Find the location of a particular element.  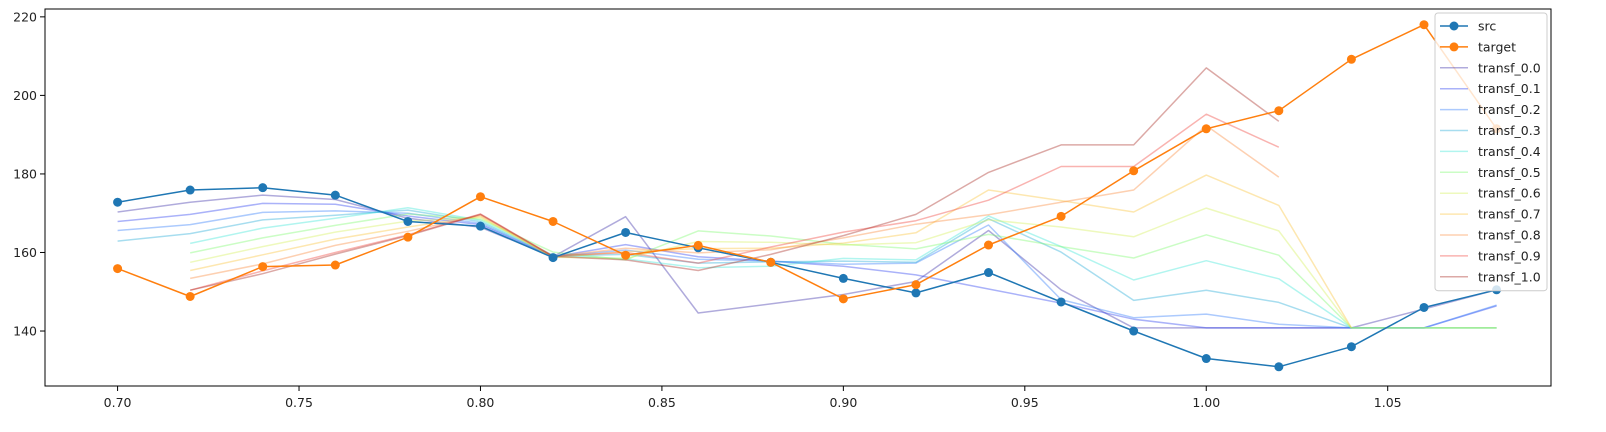

legend-item: transf_0.7 is located at coordinates (1490, 214).